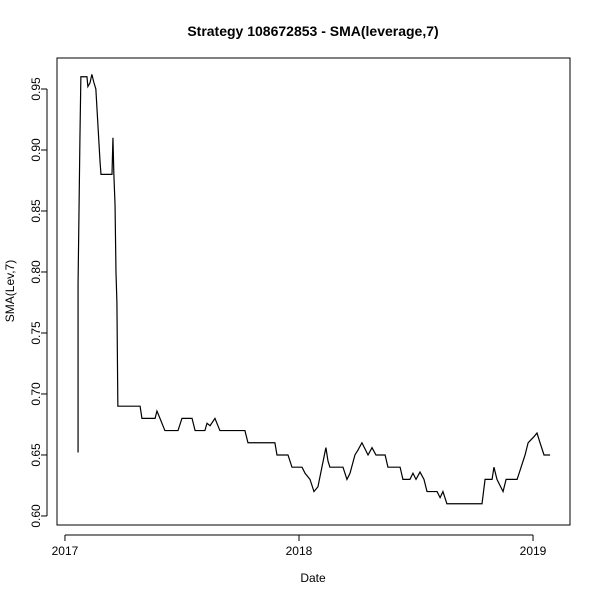  I want to click on x-axis-label: Date, so click(313, 578).